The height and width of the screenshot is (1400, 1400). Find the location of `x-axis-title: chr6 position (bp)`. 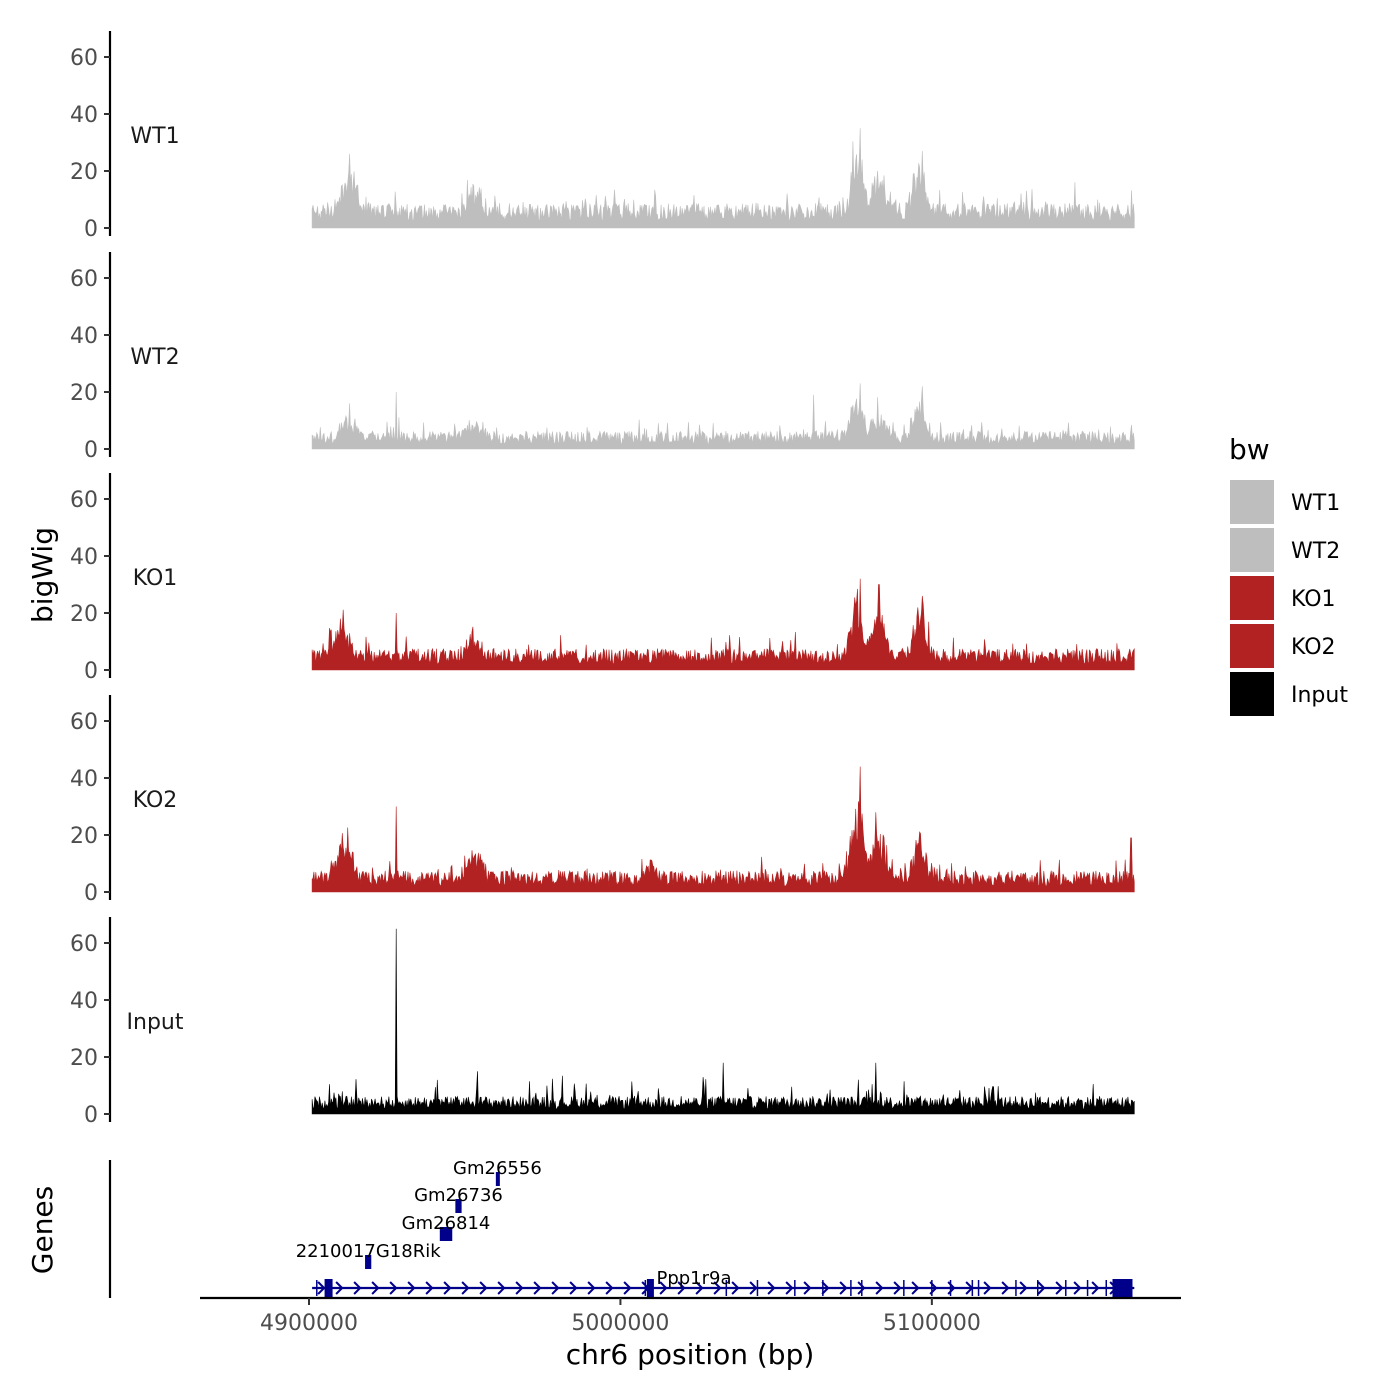

x-axis-title: chr6 position (bp) is located at coordinates (690, 1354).